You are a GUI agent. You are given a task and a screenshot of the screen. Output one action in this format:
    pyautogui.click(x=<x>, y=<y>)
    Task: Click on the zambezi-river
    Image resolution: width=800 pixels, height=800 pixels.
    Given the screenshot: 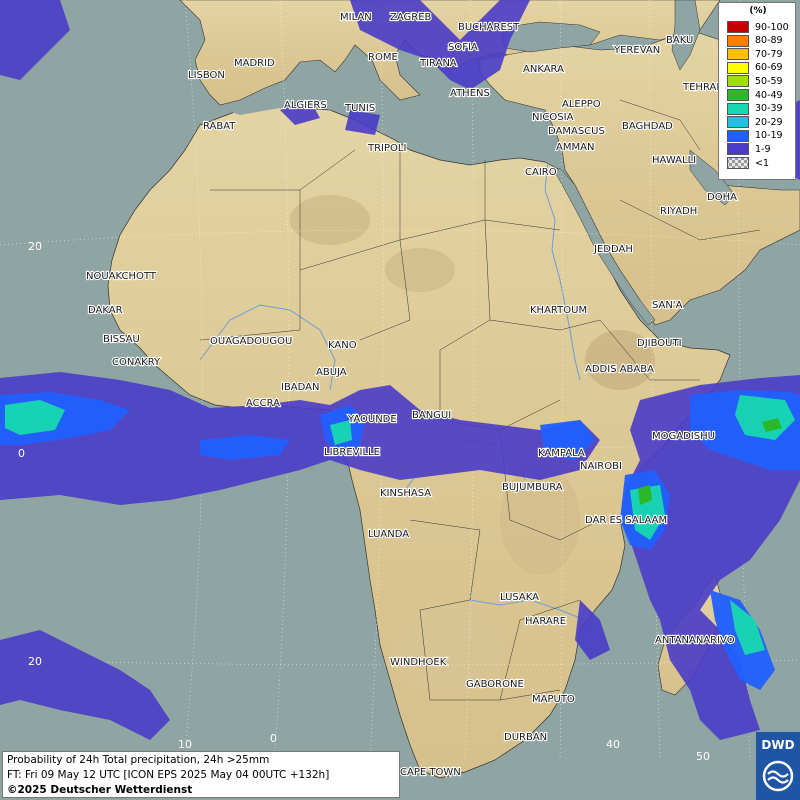 What is the action you would take?
    pyautogui.click(x=527, y=610)
    